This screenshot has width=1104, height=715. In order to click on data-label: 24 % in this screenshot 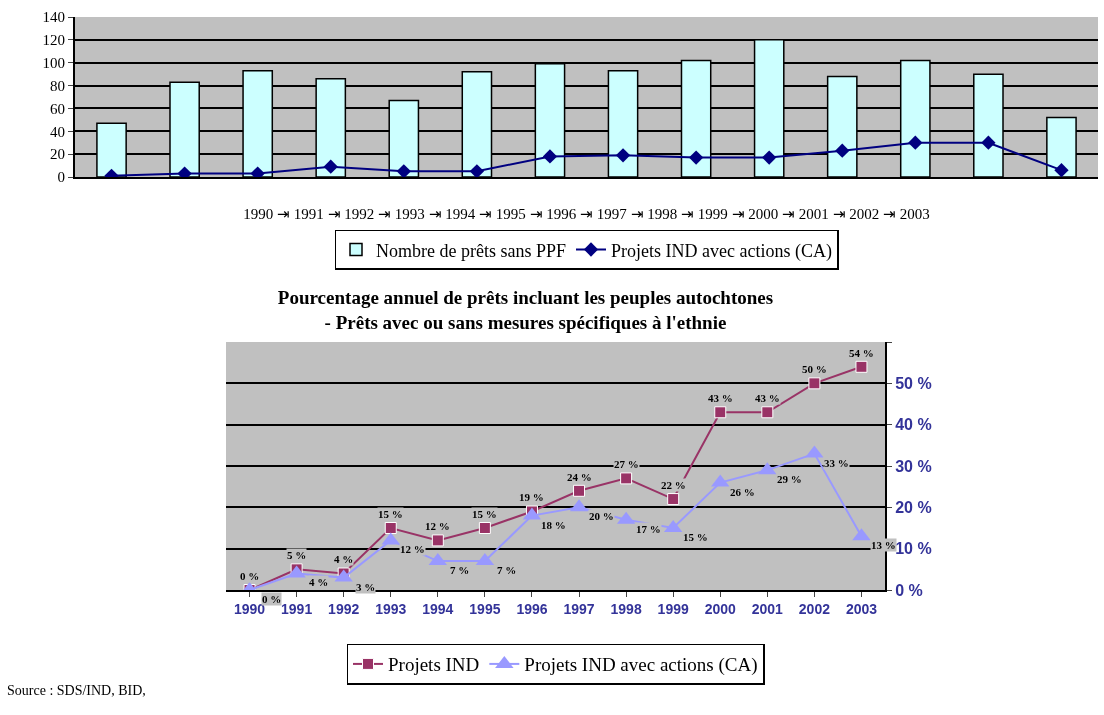, I will do `click(579, 477)`.